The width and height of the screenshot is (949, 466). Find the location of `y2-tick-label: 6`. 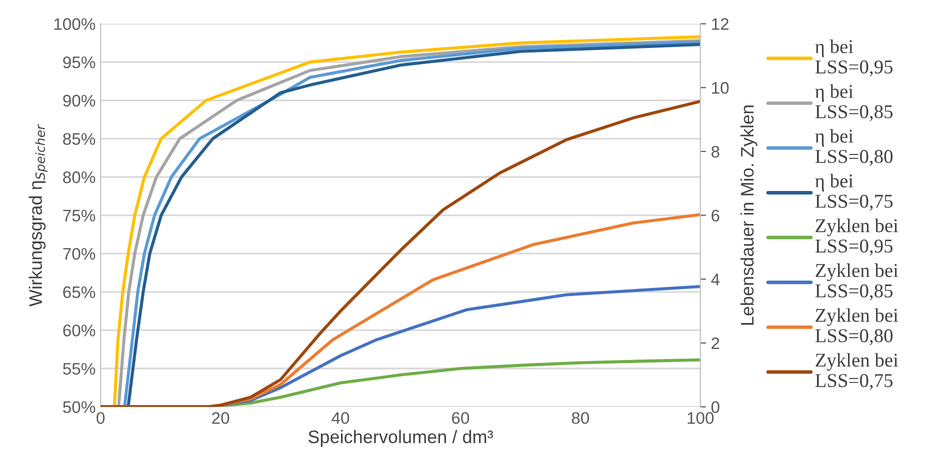

y2-tick-label: 6 is located at coordinates (716, 216).